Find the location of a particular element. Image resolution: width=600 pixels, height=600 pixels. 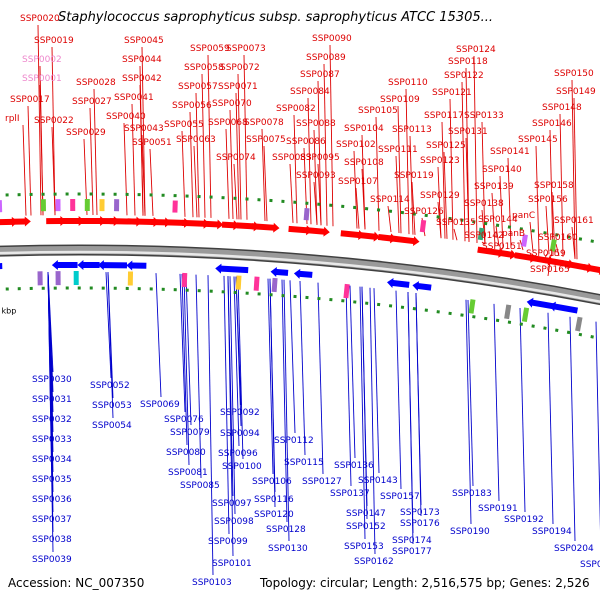

gene-label: SSP0114 is located at coordinates (390, 200).